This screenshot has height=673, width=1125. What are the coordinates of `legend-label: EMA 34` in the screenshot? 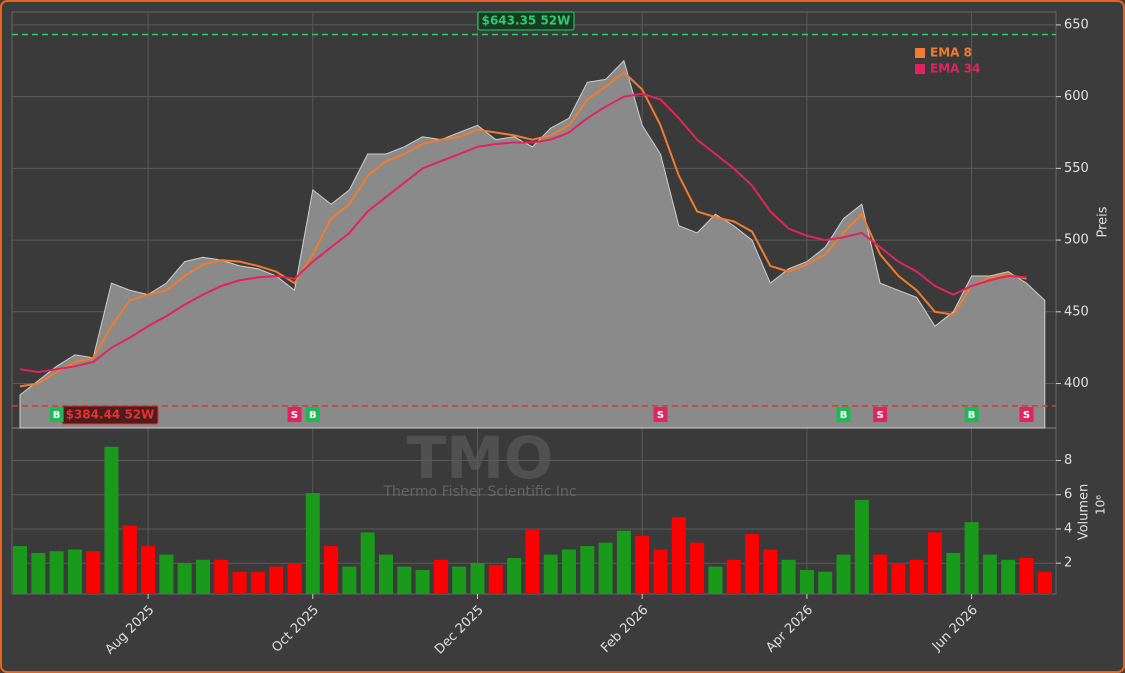 It's located at (955, 69).